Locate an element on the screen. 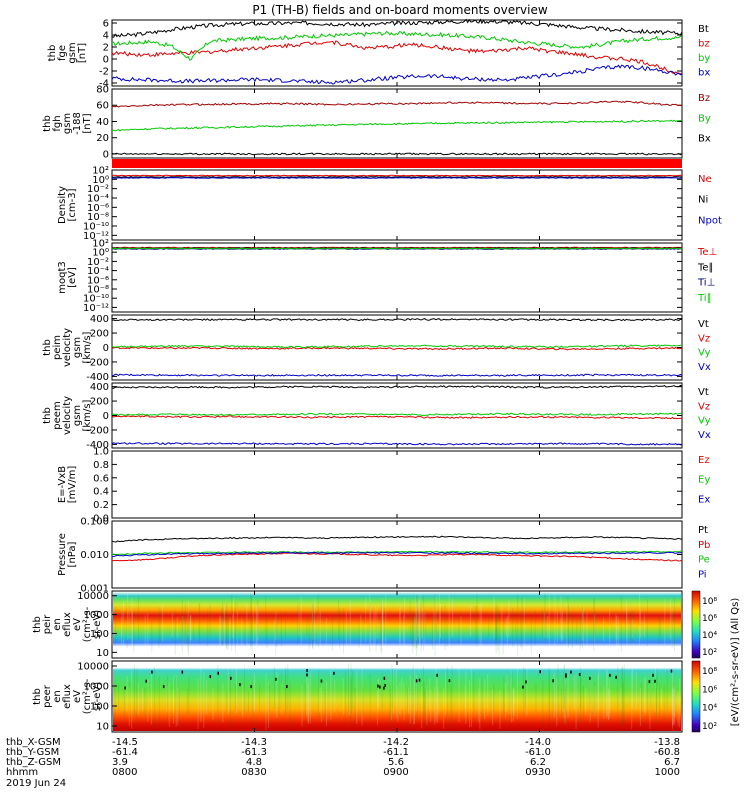  panel-7-legend-Pb: Pb is located at coordinates (704, 545).